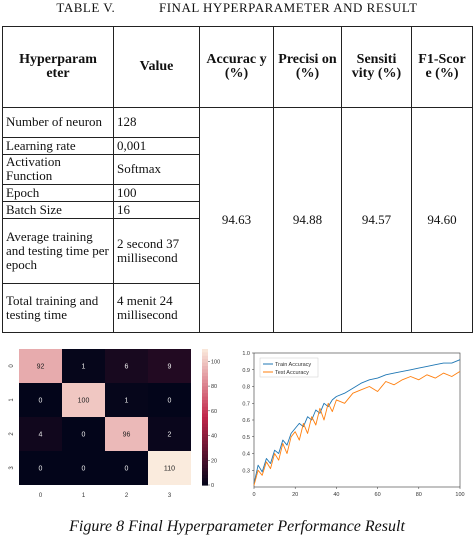 Image resolution: width=474 pixels, height=539 pixels. What do you see at coordinates (376, 67) in the screenshot?
I see `header-sensitivity: Sensiti vity (%)` at bounding box center [376, 67].